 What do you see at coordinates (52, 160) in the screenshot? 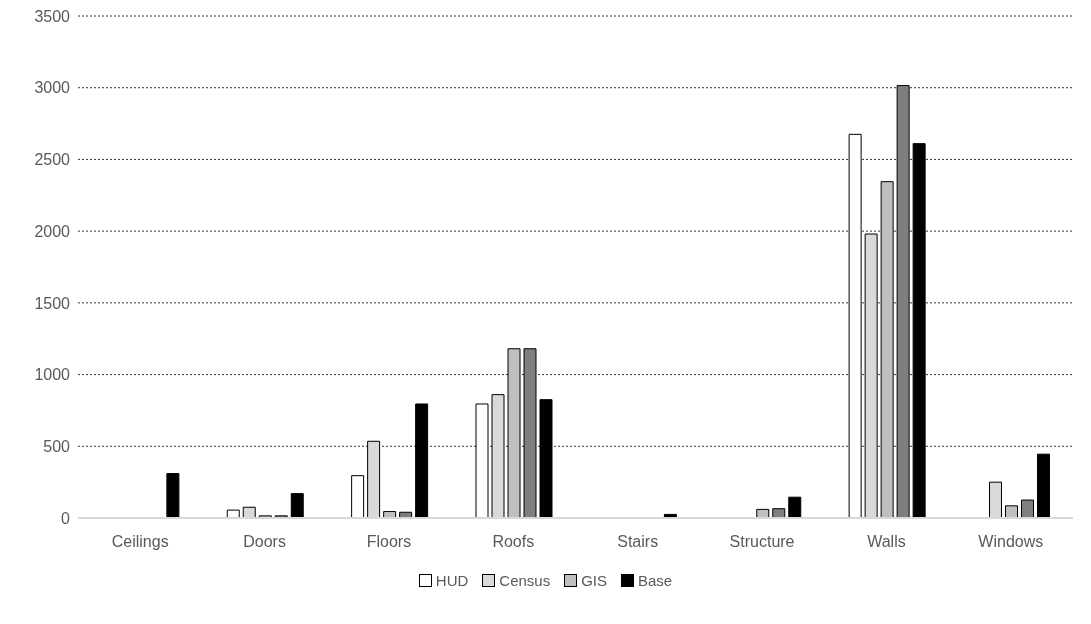
I see `y-tick-label: 2500` at bounding box center [52, 160].